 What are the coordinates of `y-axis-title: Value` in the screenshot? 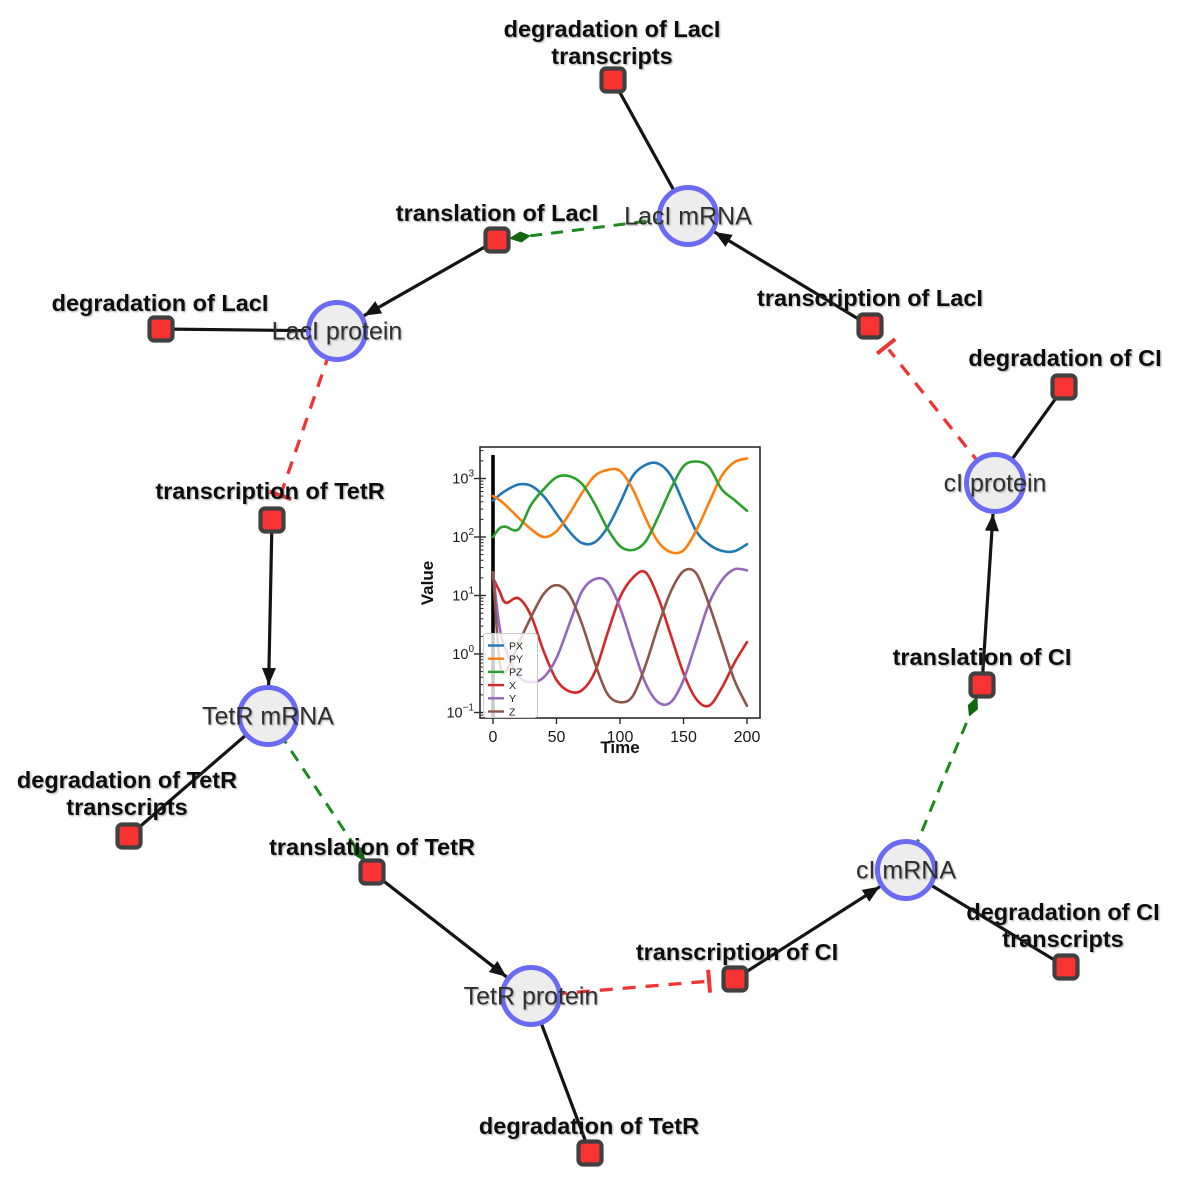 It's located at (427, 583).